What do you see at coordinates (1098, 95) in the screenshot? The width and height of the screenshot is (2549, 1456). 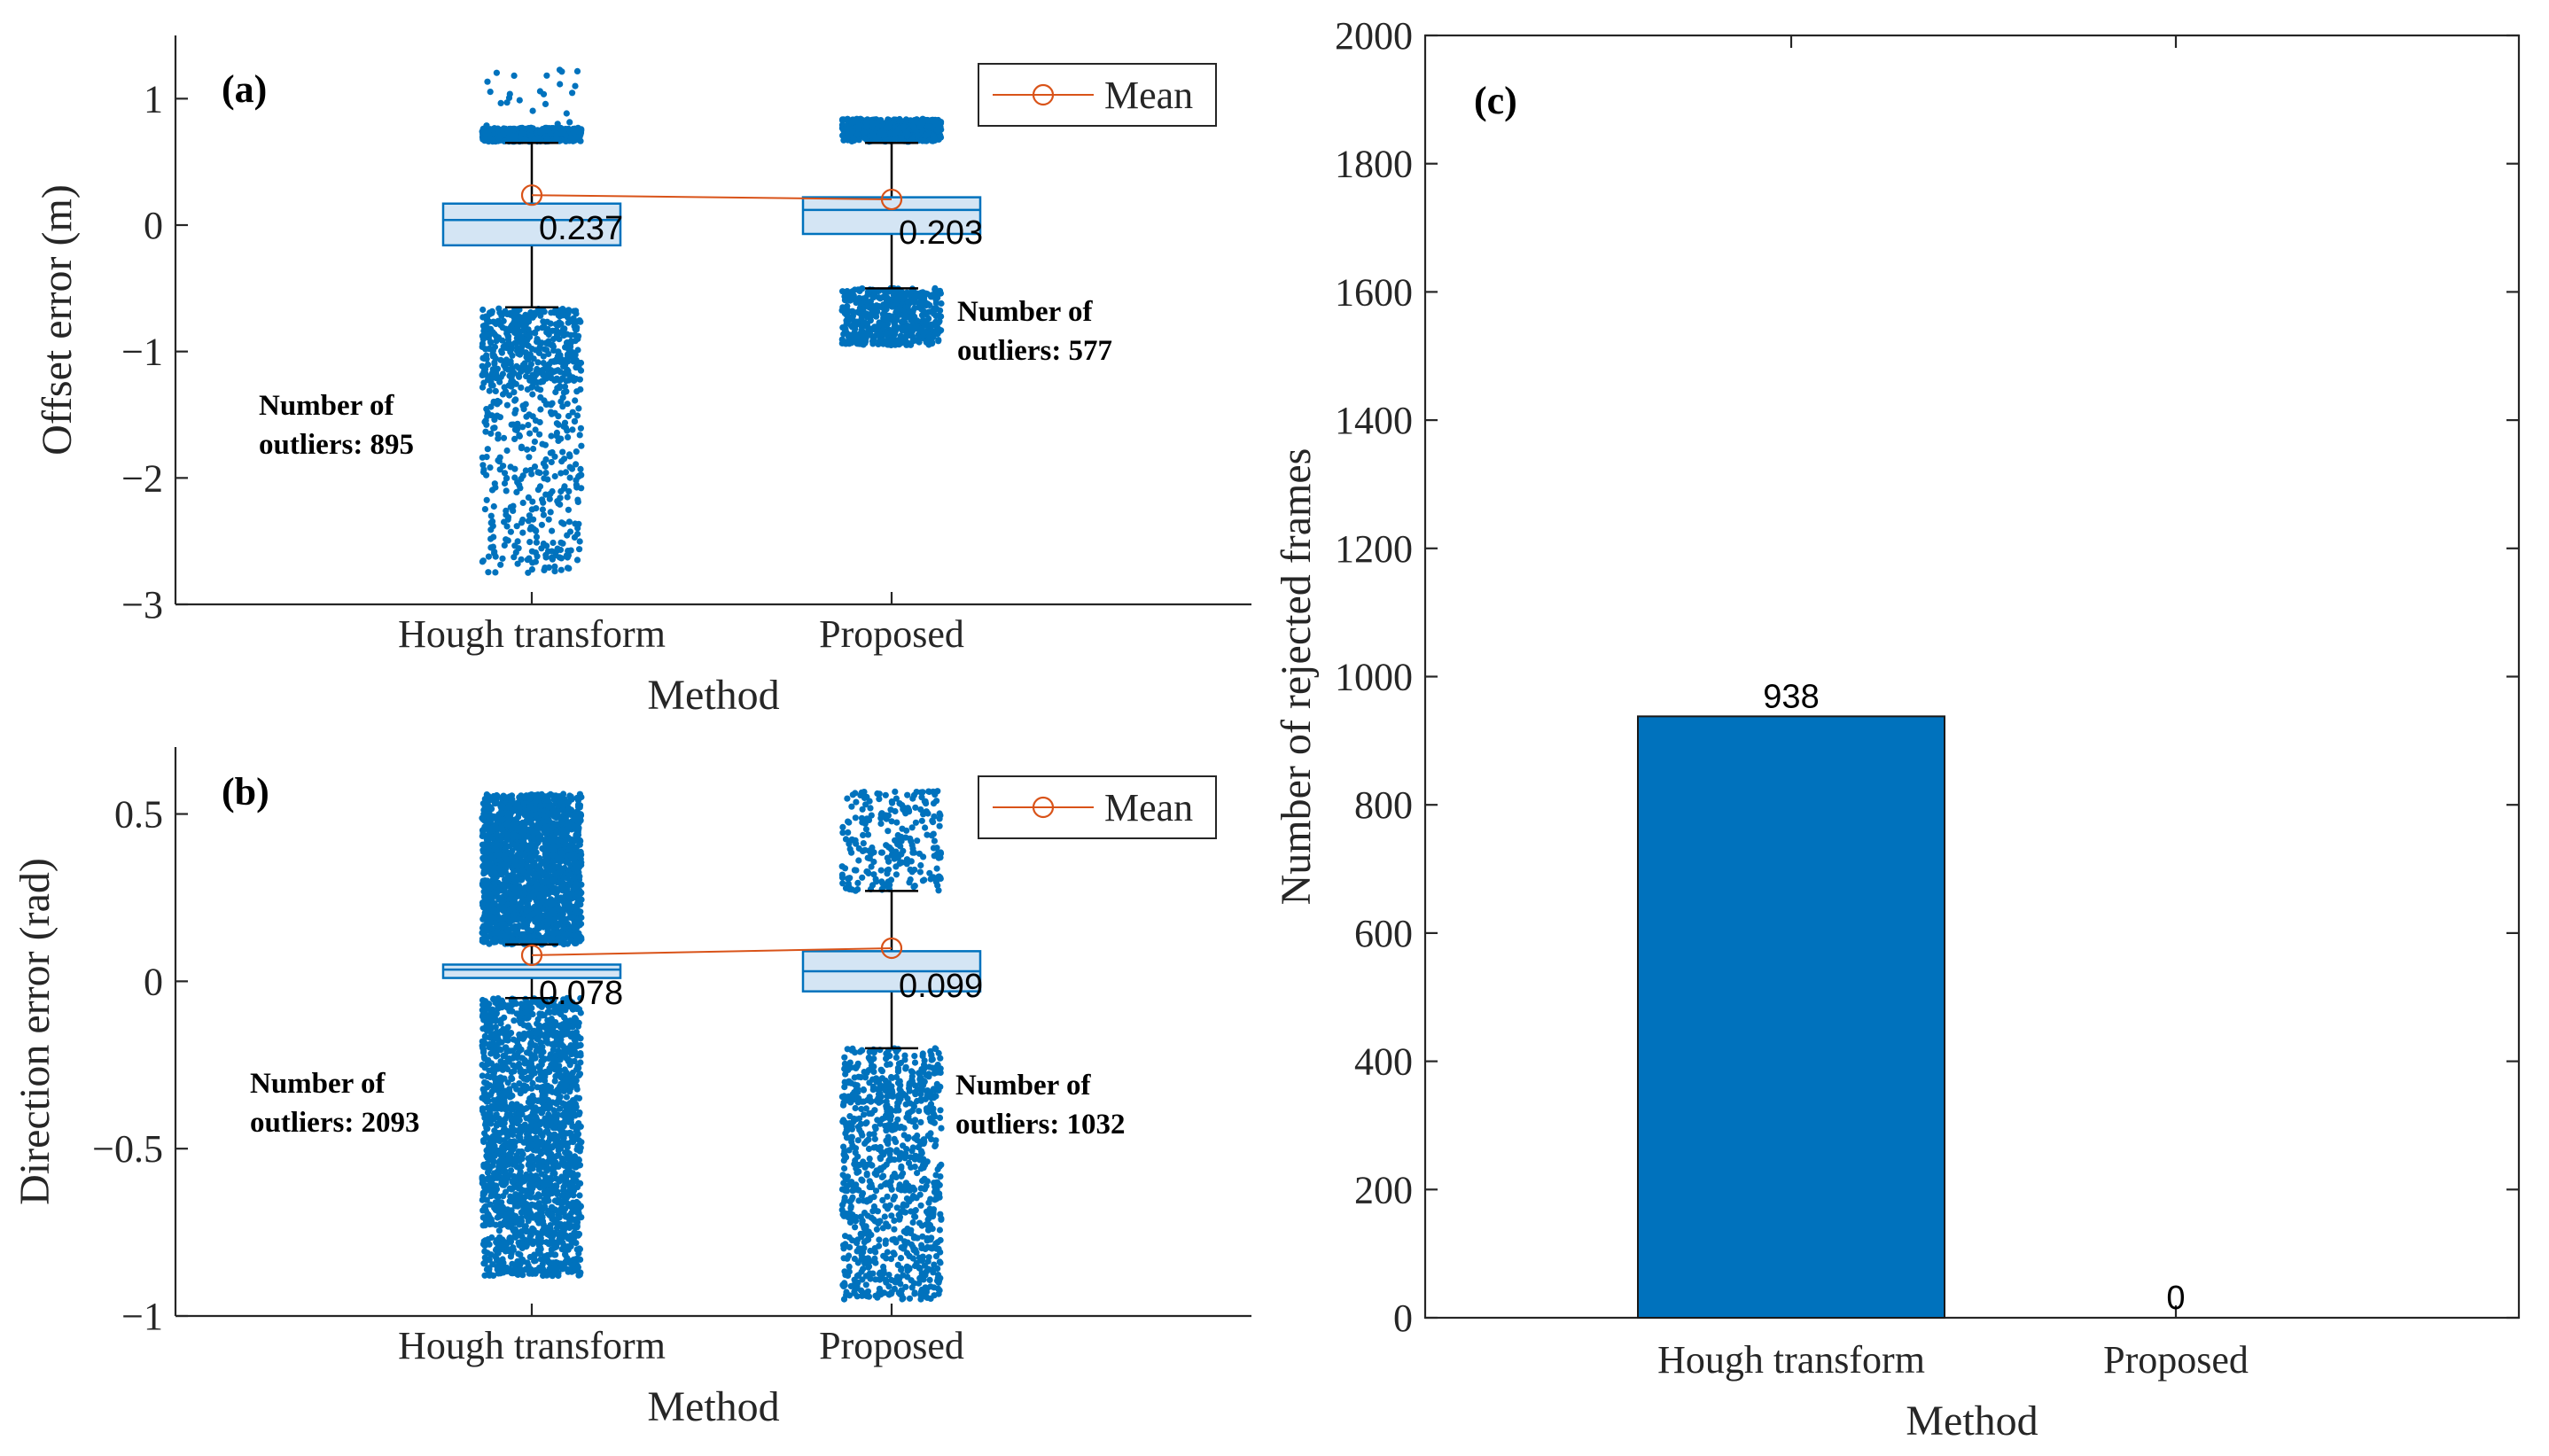 I see `legend: Mean` at bounding box center [1098, 95].